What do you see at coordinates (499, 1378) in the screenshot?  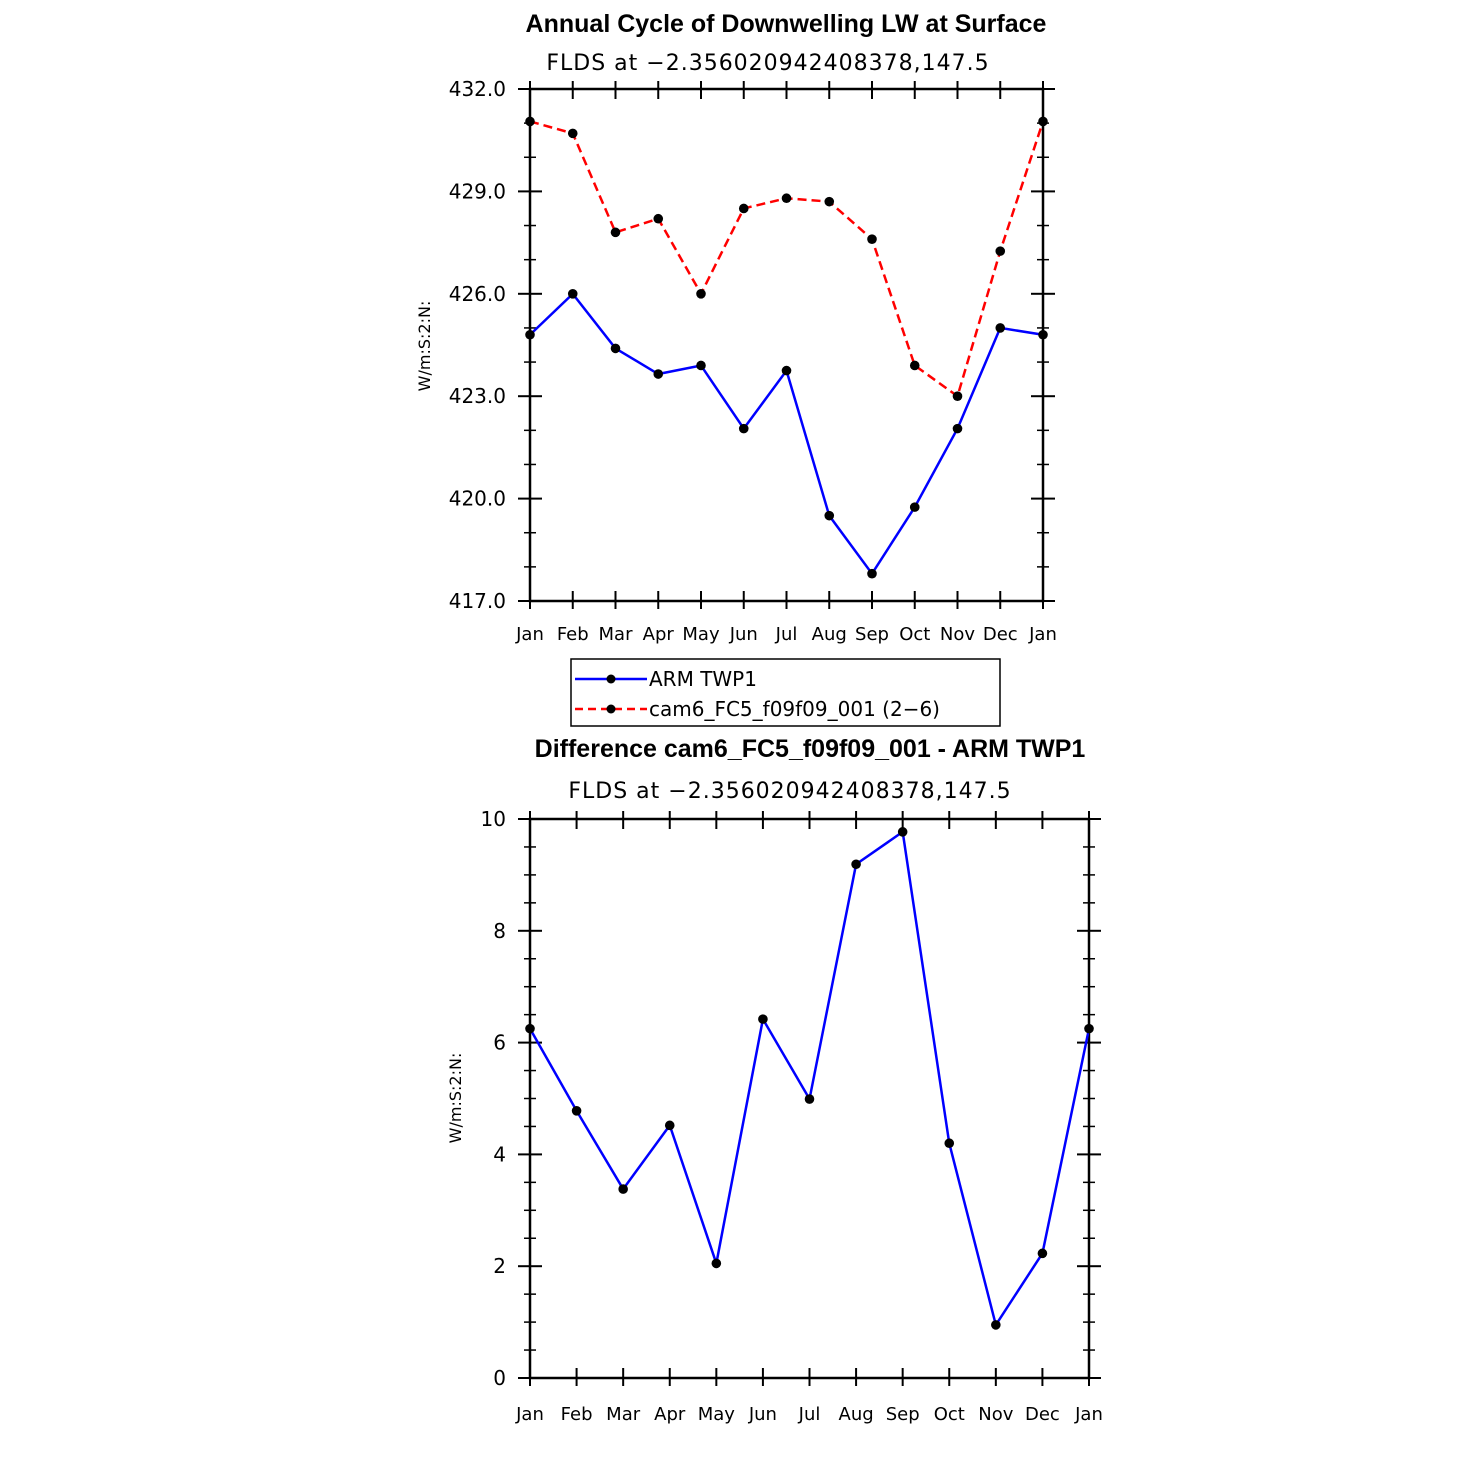 I see `y-tick-label: 0` at bounding box center [499, 1378].